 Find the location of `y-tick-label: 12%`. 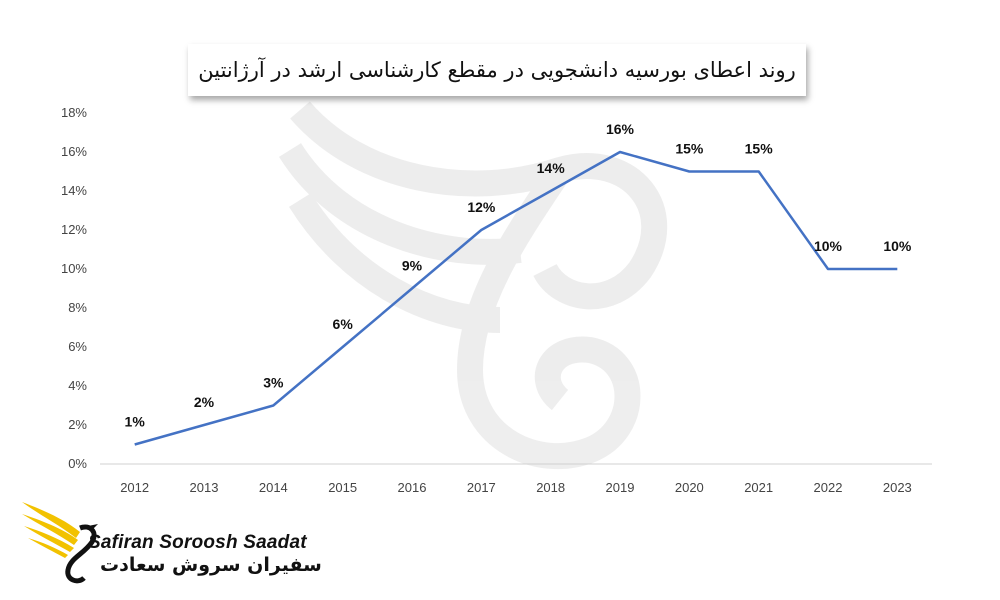

y-tick-label: 12% is located at coordinates (74, 229).